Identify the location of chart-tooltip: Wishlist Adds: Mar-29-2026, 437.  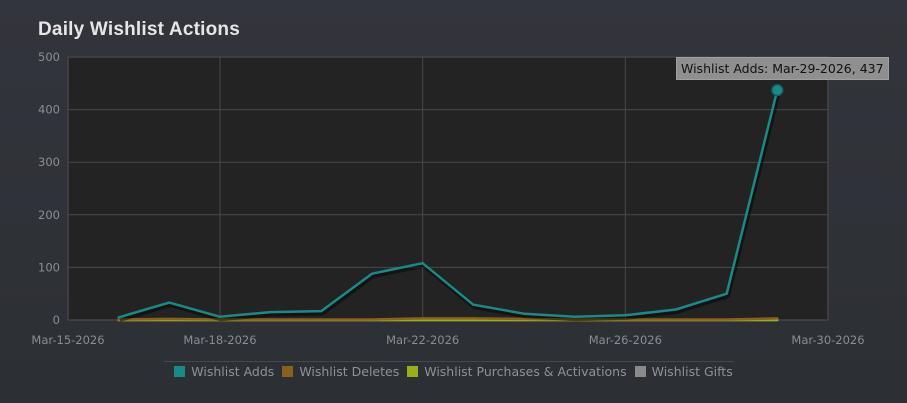
(782, 68).